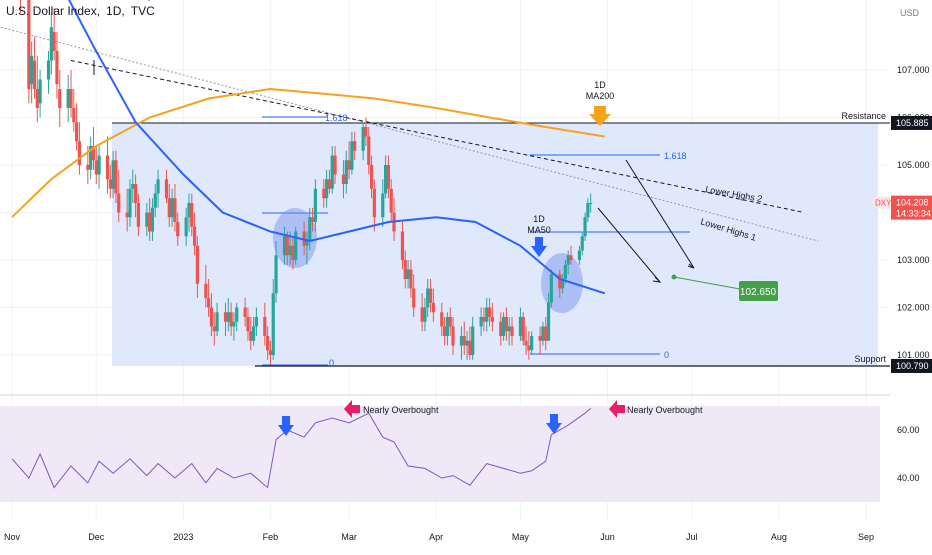 The width and height of the screenshot is (932, 555). I want to click on resistance-value: 105.885, so click(912, 123).